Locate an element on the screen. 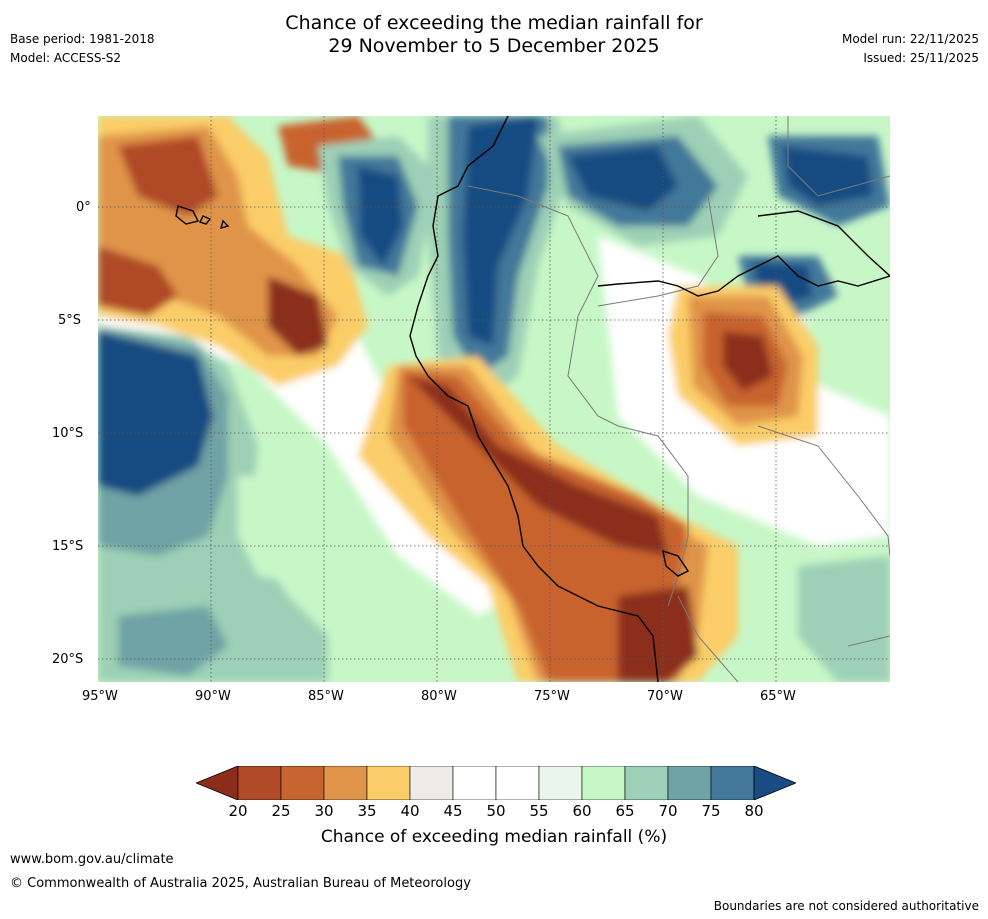  border-venezuela-guyana is located at coordinates (838, 156).